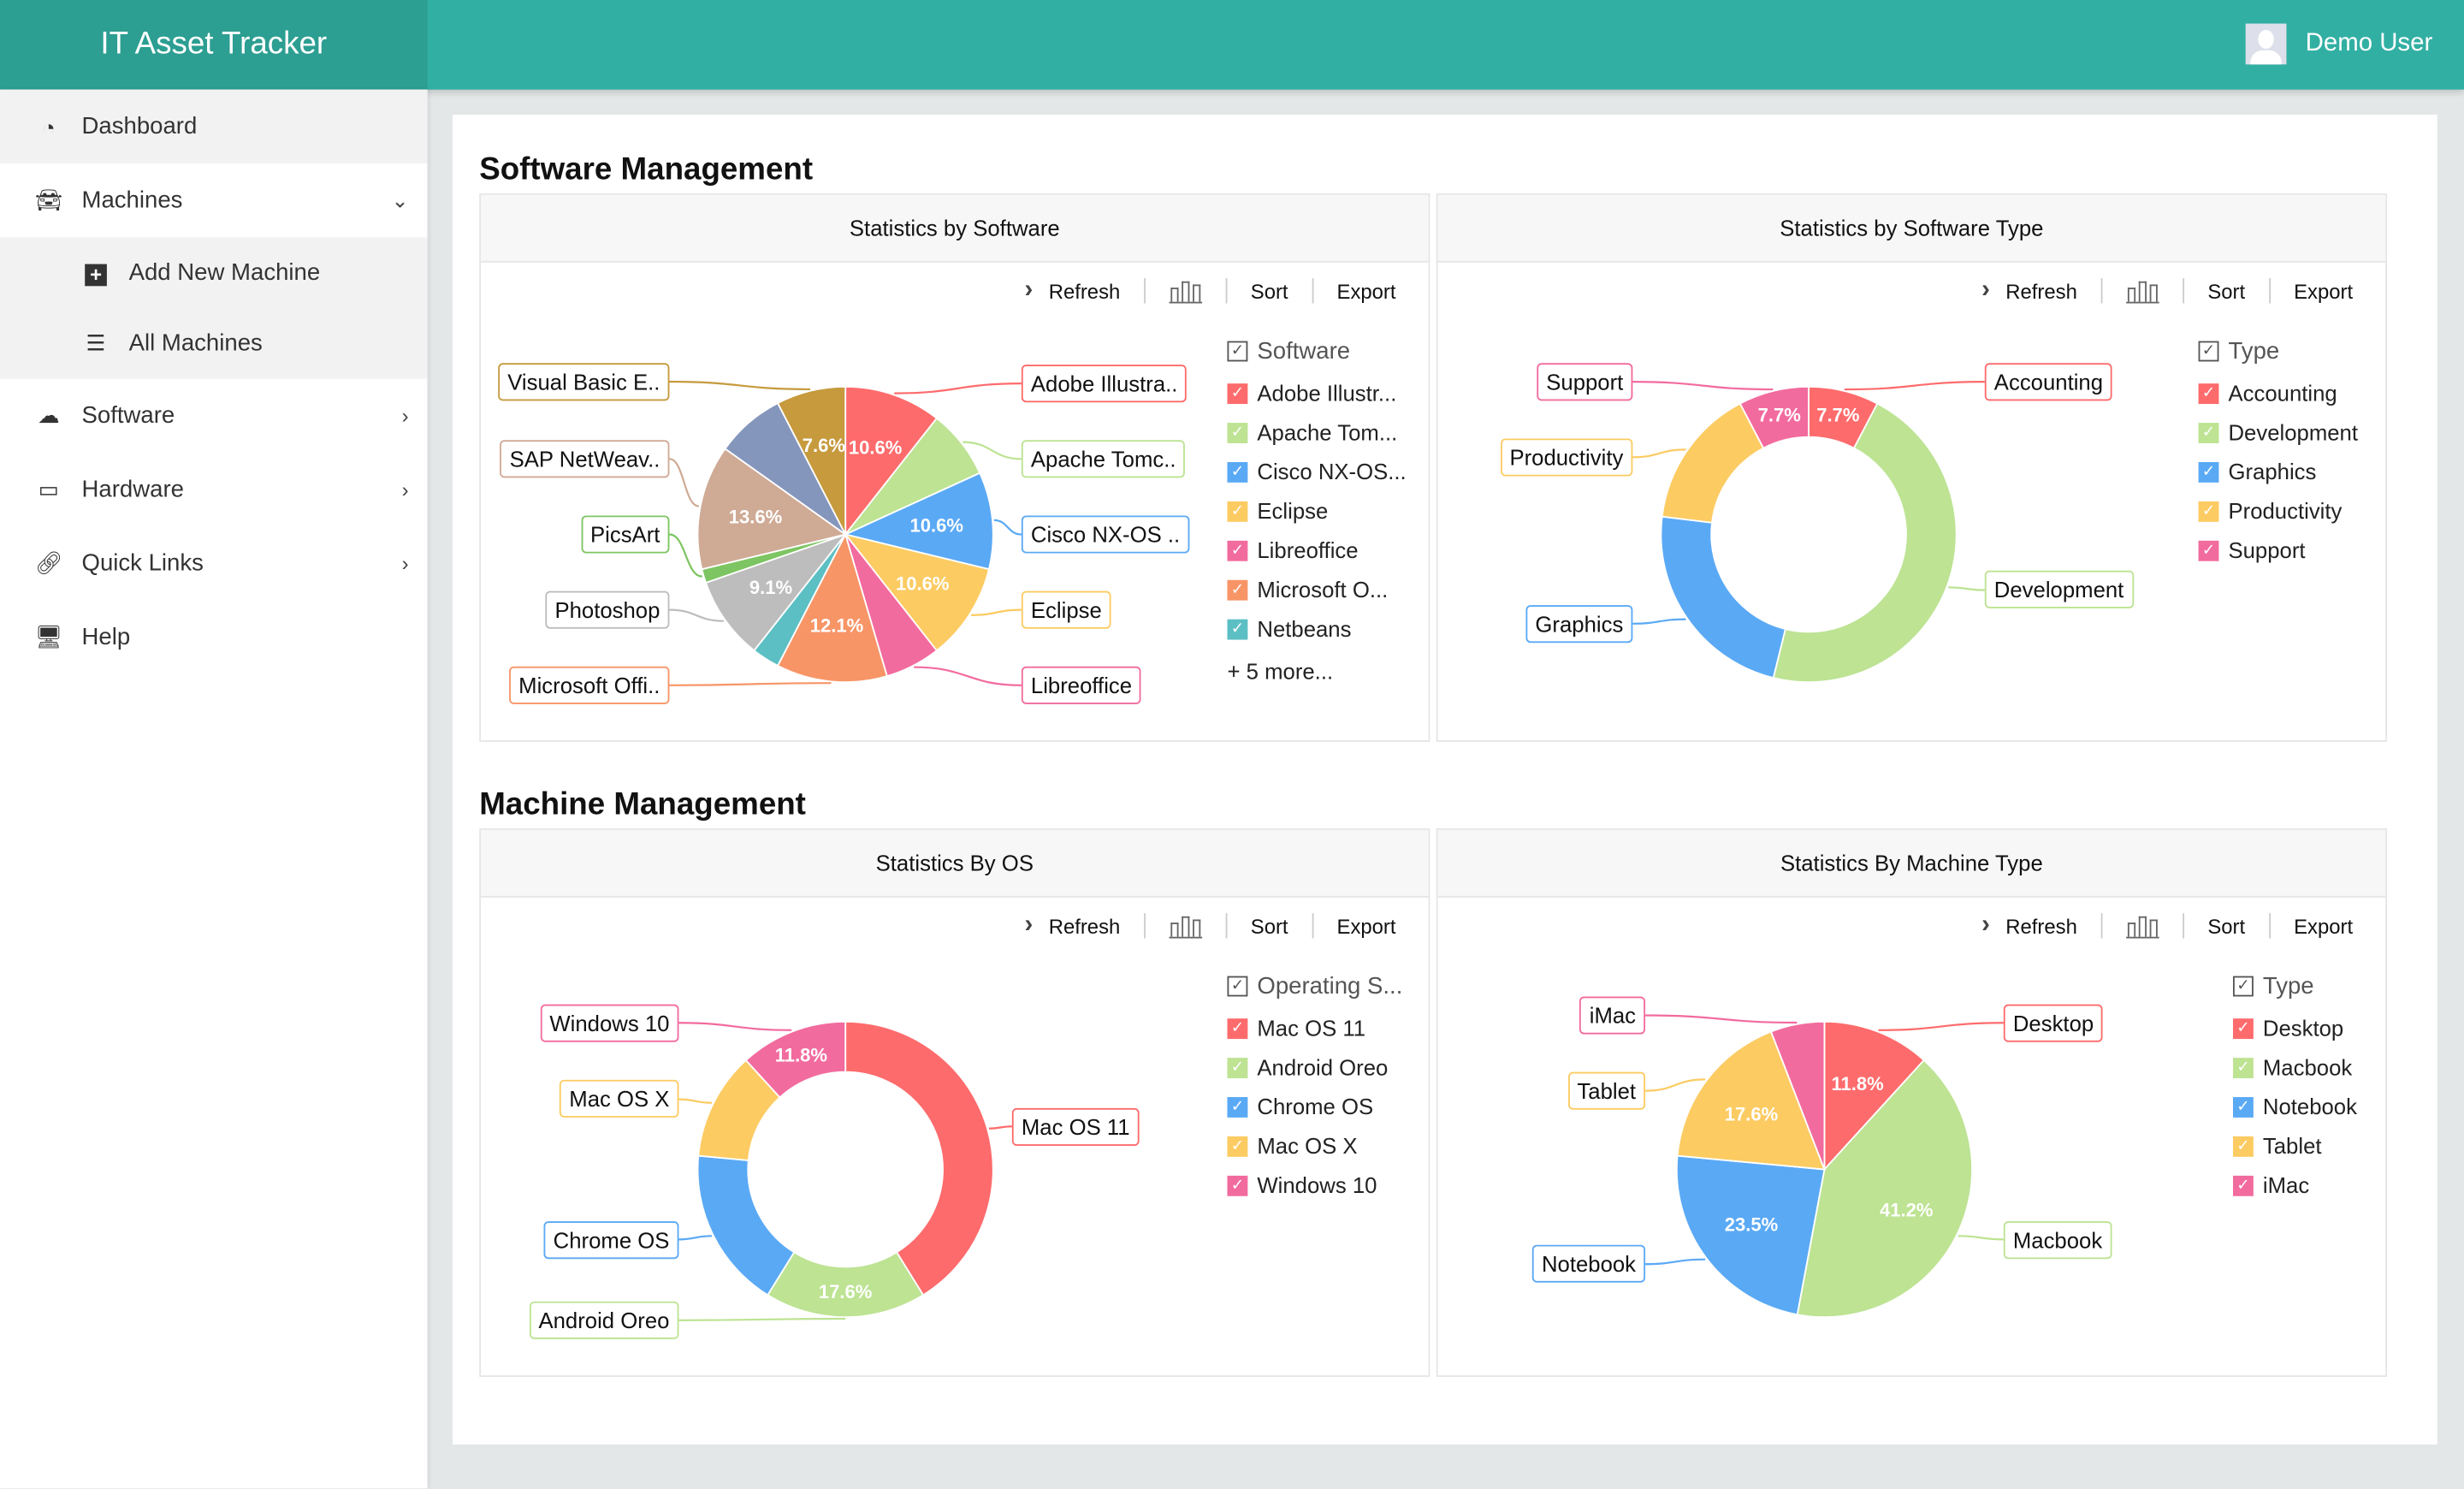 The image size is (2464, 1489). I want to click on user-menu: Demo User, so click(2338, 44).